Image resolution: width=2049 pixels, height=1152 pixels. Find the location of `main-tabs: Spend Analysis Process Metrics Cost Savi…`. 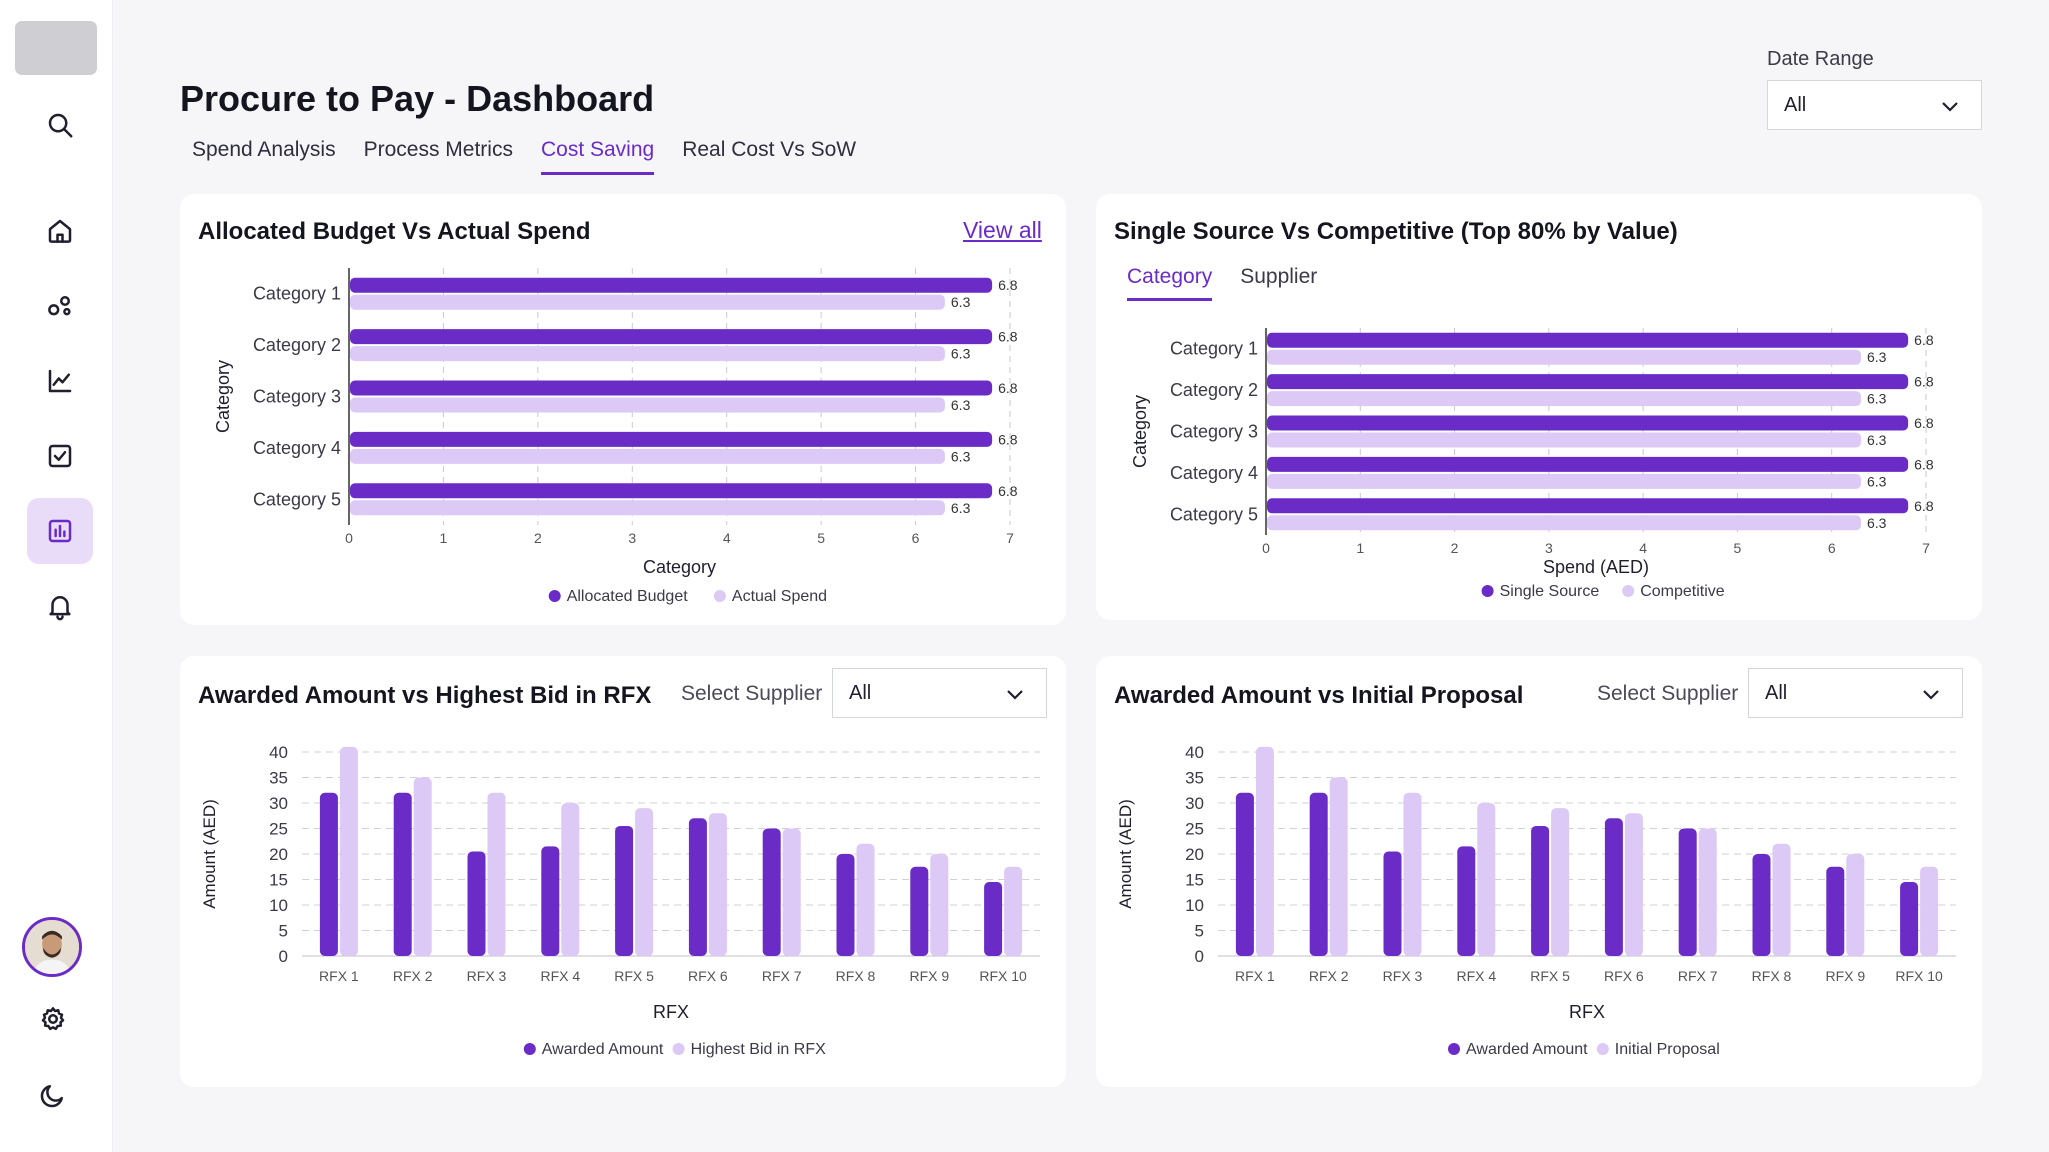

main-tabs: Spend Analysis Process Metrics Cost Savi… is located at coordinates (538, 156).